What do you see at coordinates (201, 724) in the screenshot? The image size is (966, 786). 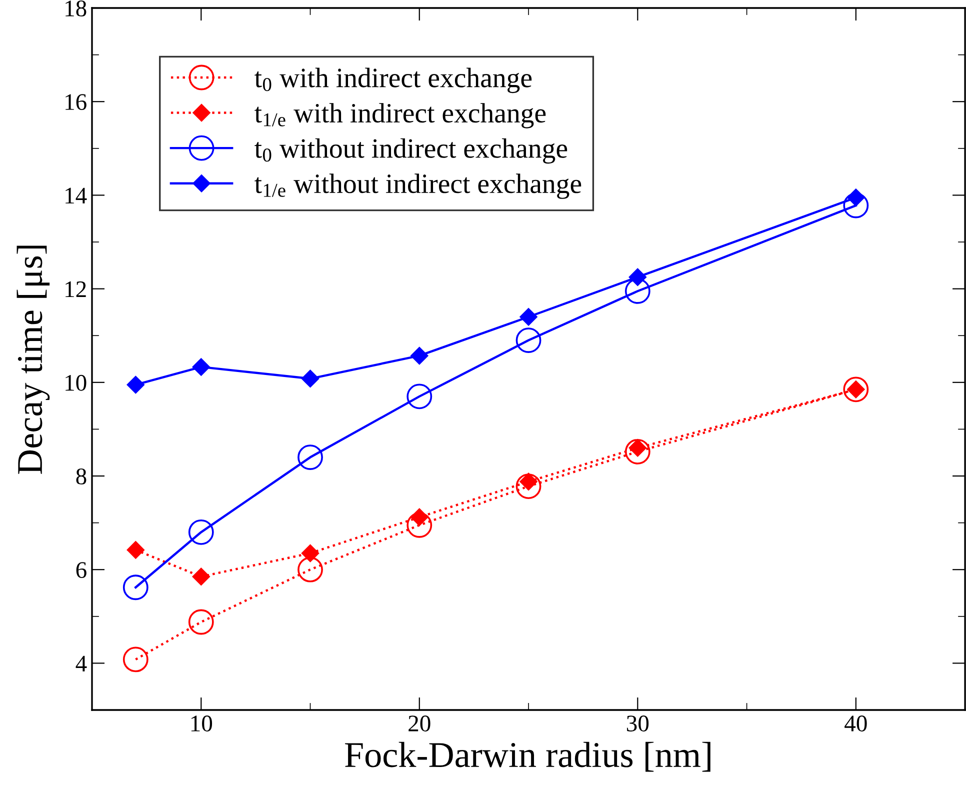 I see `x-tick-label: 10` at bounding box center [201, 724].